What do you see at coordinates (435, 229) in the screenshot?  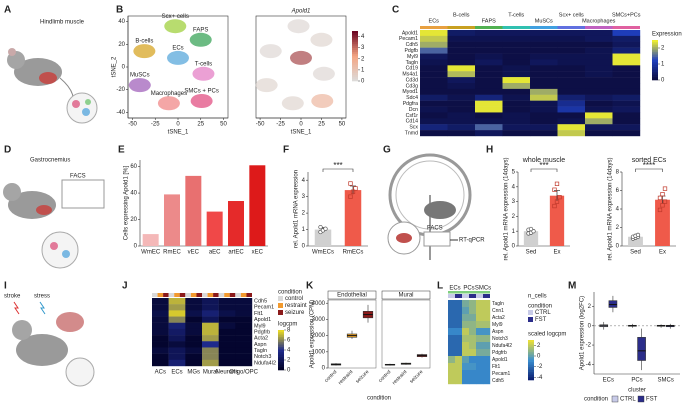 I see `illustration-label: FACS` at bounding box center [435, 229].